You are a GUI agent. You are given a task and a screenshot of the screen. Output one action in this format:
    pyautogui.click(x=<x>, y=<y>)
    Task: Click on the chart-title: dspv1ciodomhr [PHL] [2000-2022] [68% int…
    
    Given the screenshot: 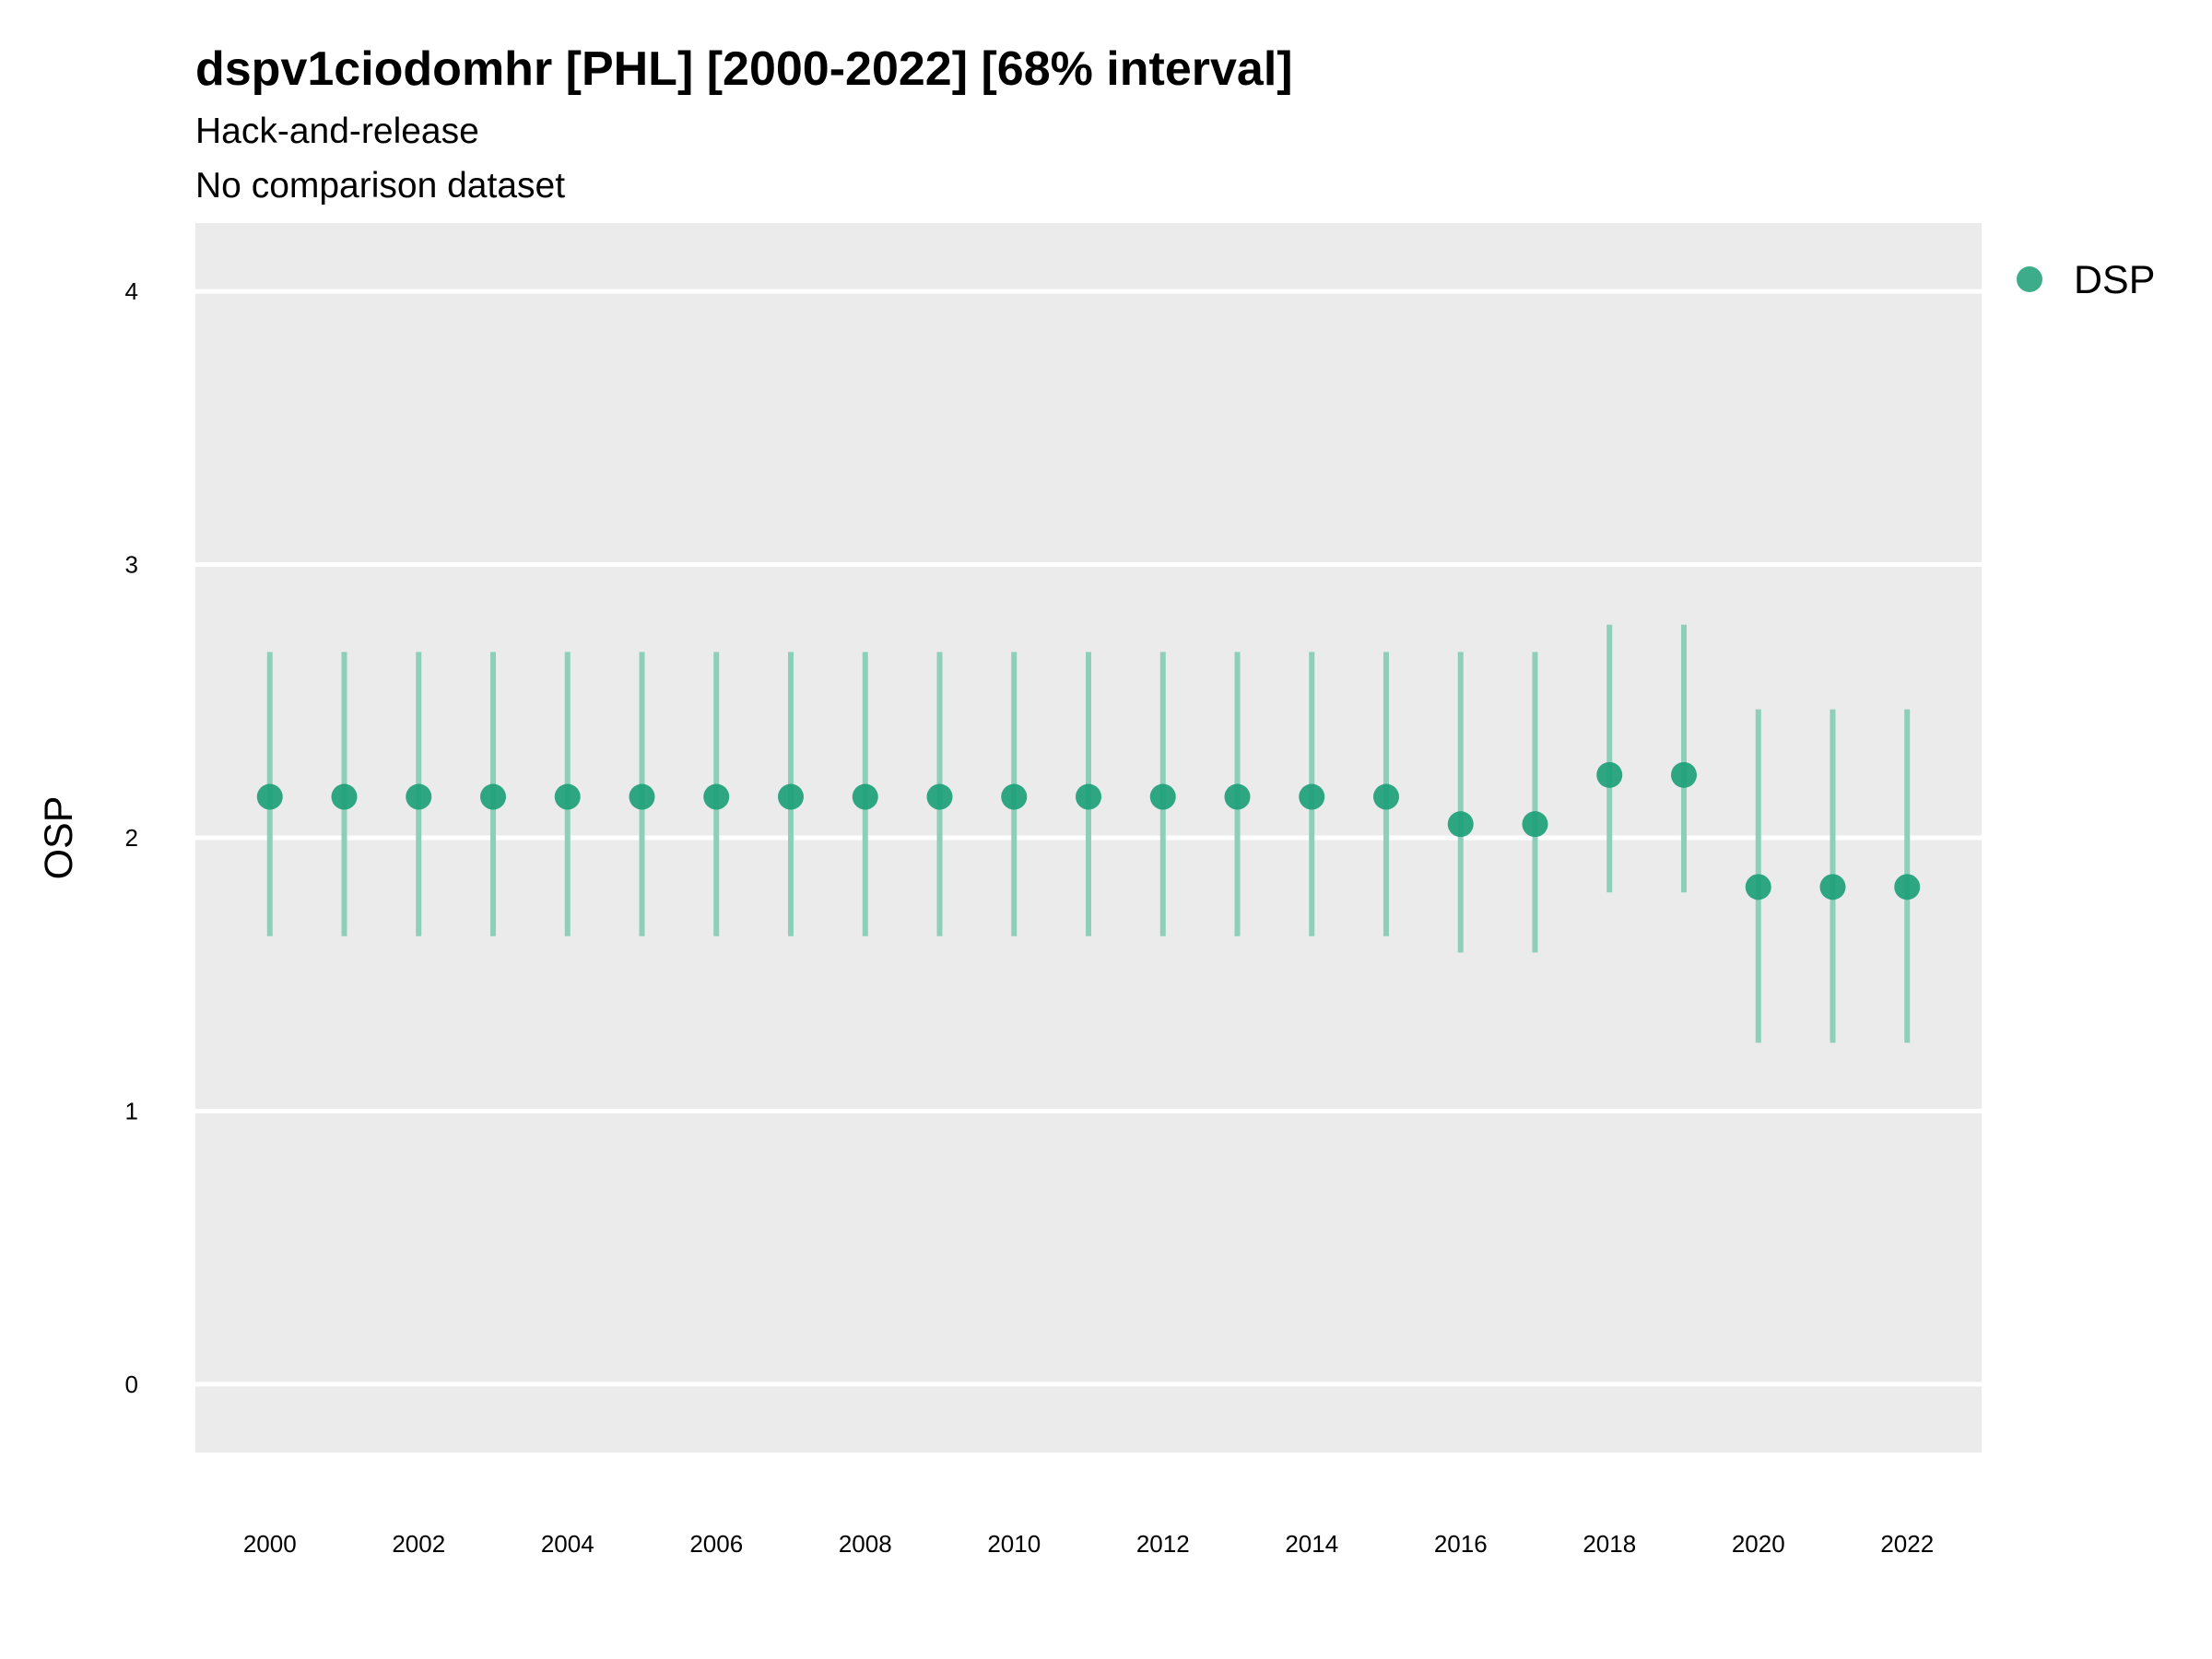 What is the action you would take?
    pyautogui.click(x=744, y=69)
    